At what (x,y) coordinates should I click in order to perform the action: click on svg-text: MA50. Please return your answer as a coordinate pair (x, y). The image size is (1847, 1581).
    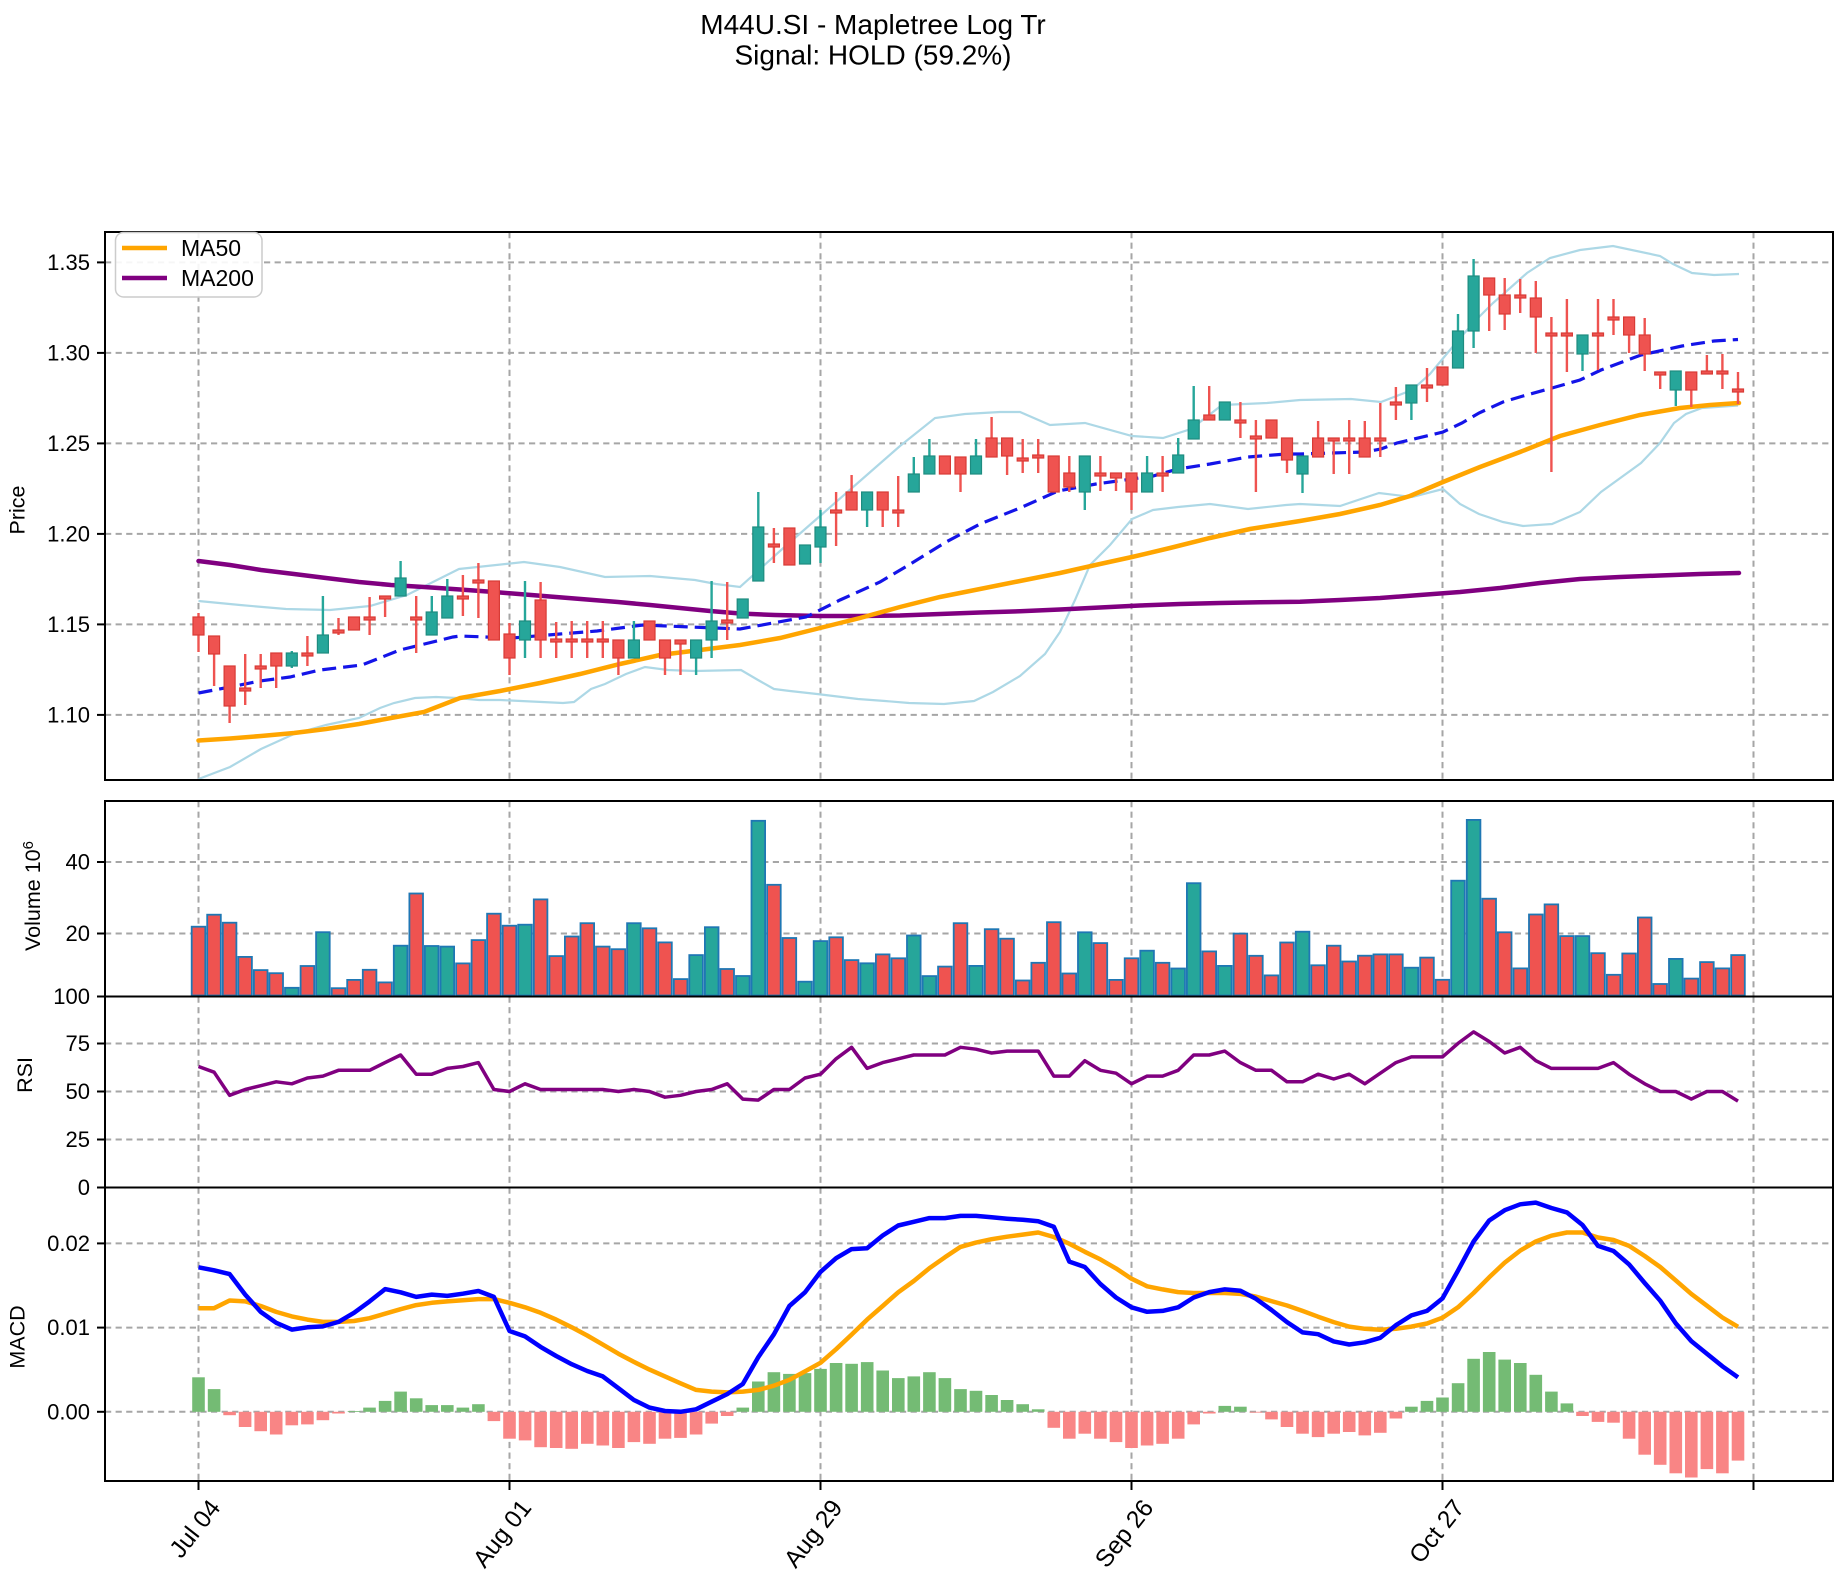
    Looking at the image, I should click on (211, 248).